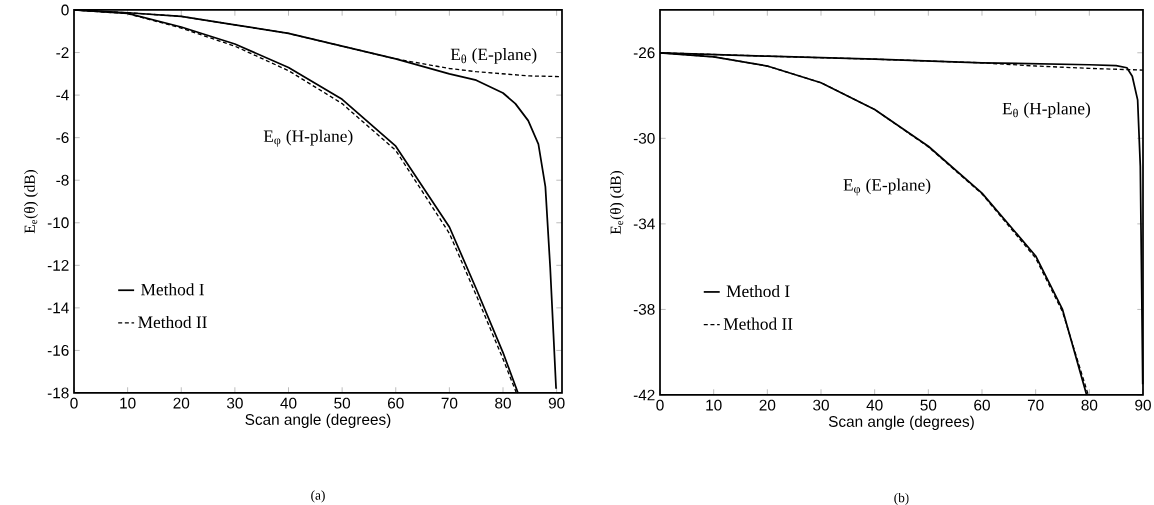 Image resolution: width=1154 pixels, height=505 pixels. What do you see at coordinates (901, 498) in the screenshot?
I see `text: (b)` at bounding box center [901, 498].